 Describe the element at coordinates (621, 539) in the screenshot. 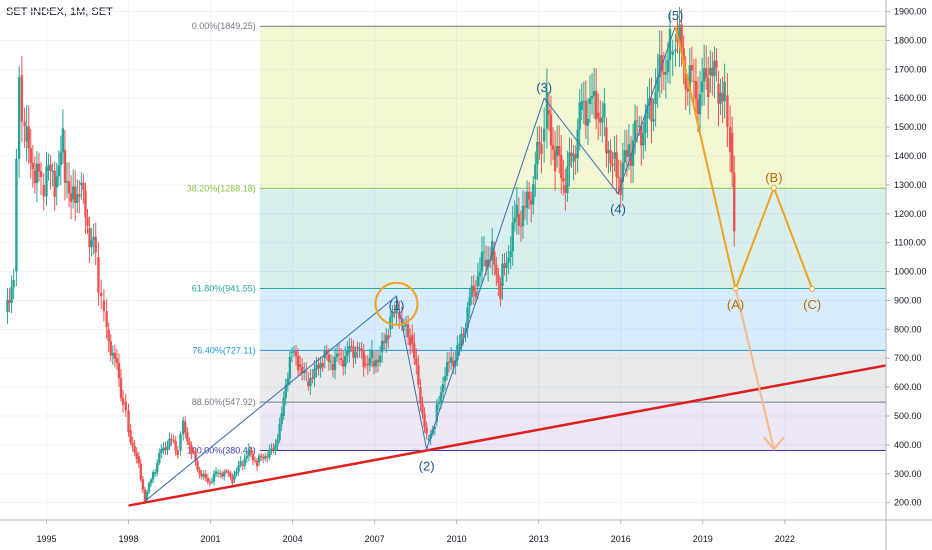

I see `x-tick-label: 2016` at that location.